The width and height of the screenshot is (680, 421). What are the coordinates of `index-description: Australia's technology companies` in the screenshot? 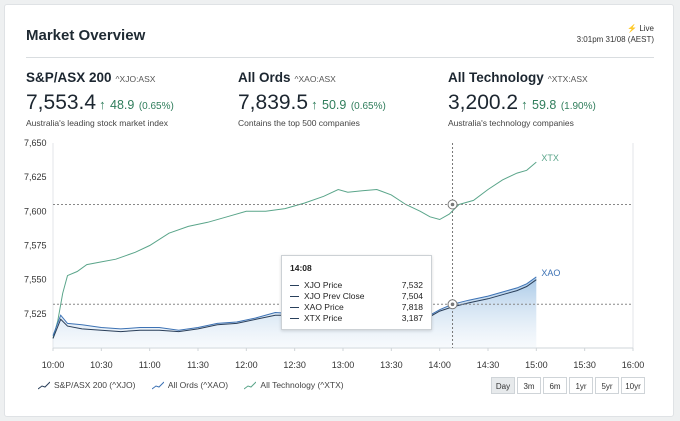 It's located at (511, 123).